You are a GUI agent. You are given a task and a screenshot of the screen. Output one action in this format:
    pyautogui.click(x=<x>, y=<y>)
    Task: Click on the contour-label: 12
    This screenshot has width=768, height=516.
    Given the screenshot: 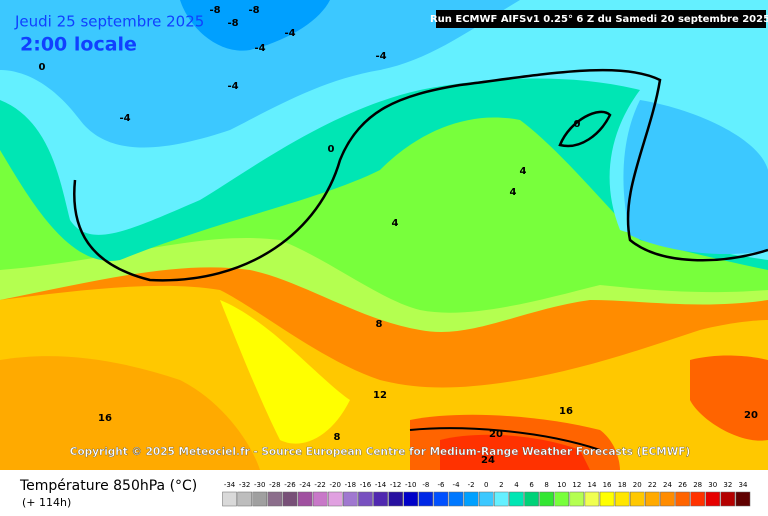 What is the action you would take?
    pyautogui.click(x=380, y=395)
    